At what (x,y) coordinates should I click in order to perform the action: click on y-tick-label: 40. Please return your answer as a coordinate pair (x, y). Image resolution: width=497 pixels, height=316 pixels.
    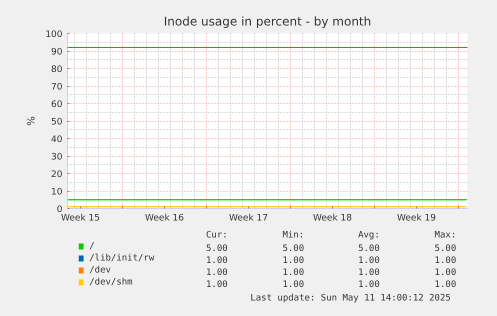
    Looking at the image, I should click on (57, 140).